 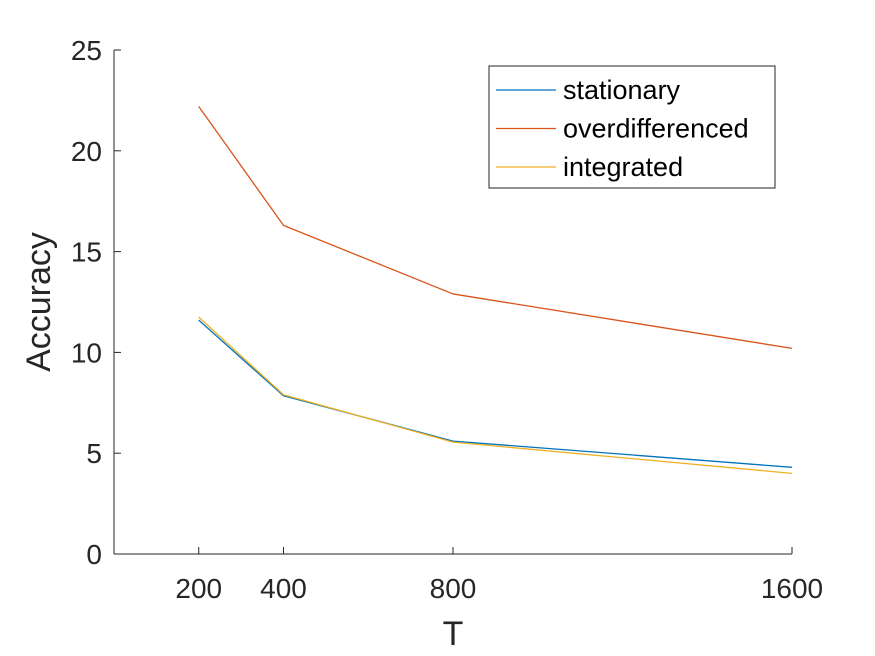 What do you see at coordinates (96, 302) in the screenshot?
I see `y-ticks: 0 5 10 15 20 25` at bounding box center [96, 302].